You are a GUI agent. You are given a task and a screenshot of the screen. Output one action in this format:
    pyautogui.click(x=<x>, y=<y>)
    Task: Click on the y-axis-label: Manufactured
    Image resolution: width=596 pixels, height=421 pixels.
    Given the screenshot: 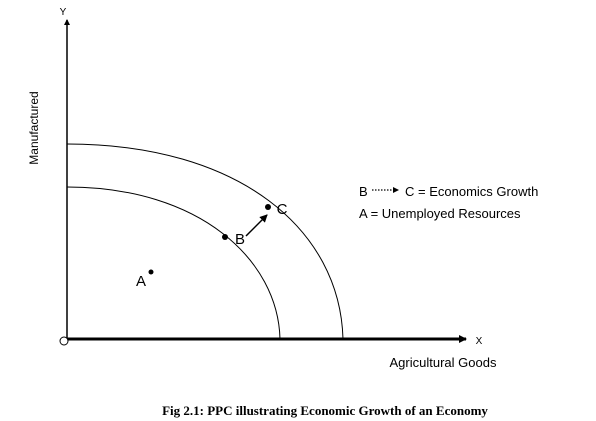 What is the action you would take?
    pyautogui.click(x=34, y=127)
    